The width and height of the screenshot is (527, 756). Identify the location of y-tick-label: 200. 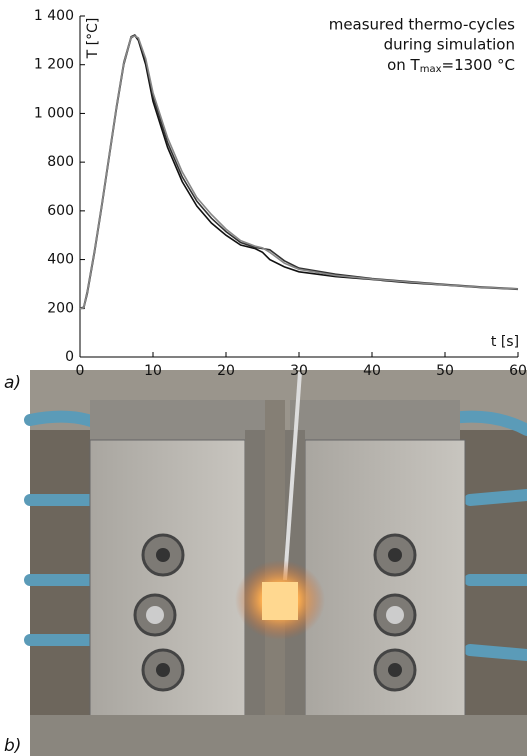
(60, 308).